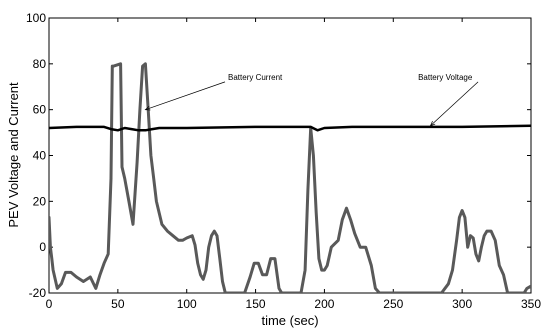 Image resolution: width=541 pixels, height=329 pixels. Describe the element at coordinates (38, 293) in the screenshot. I see `y-tick-label: -20` at that location.